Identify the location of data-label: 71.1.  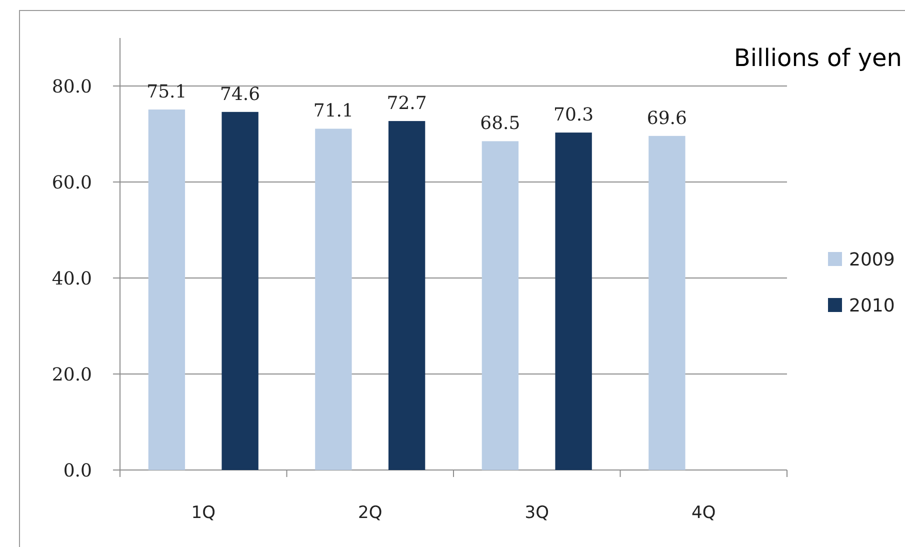
(333, 111).